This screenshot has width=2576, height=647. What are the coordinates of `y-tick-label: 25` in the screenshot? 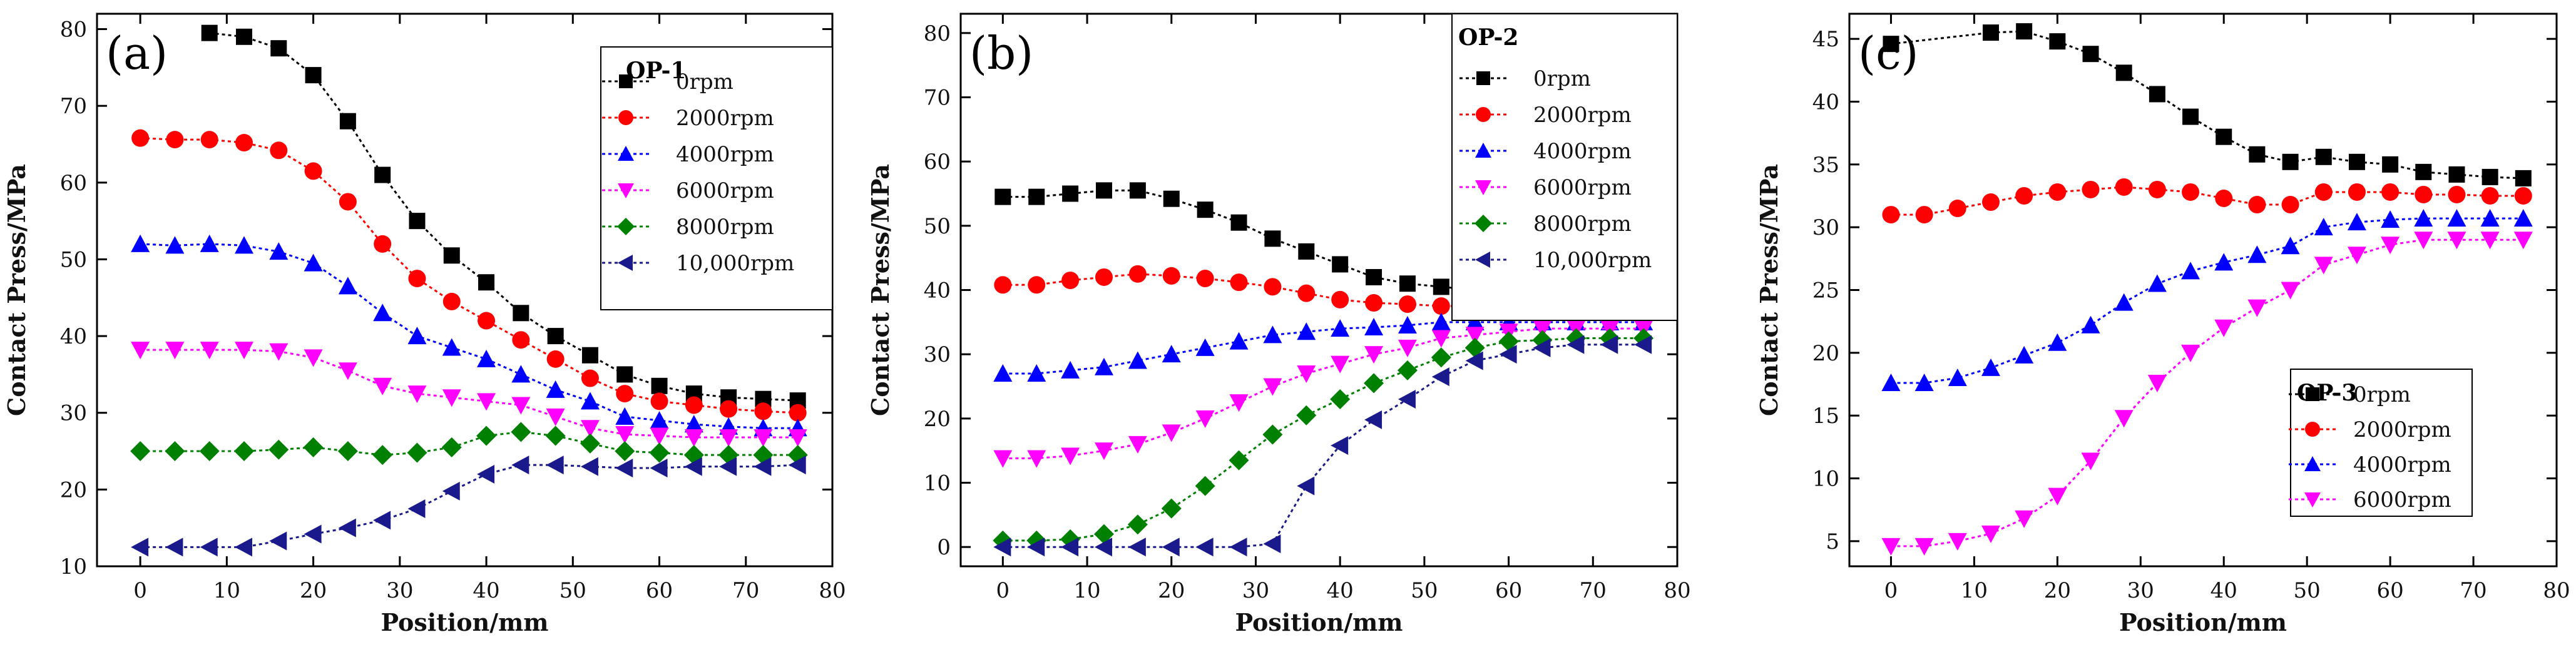 It's located at (1826, 291).